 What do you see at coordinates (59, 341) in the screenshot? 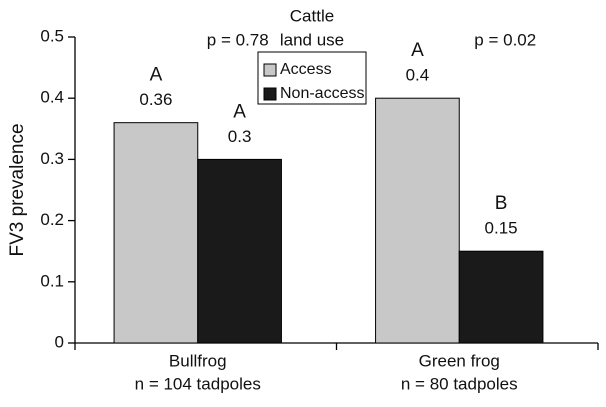
I see `y-tick-label: 0` at bounding box center [59, 341].